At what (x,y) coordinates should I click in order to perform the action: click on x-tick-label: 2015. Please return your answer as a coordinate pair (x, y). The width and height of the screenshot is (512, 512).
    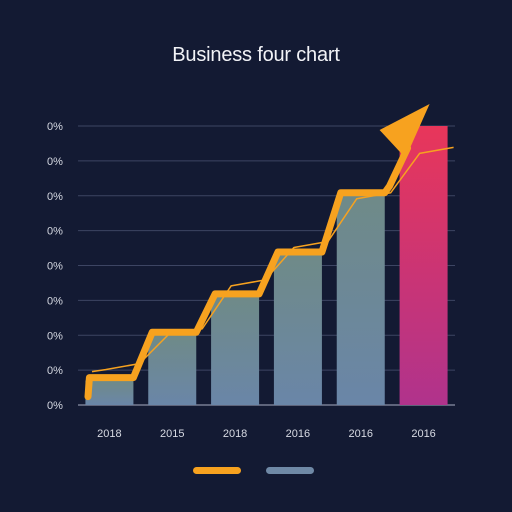
    Looking at the image, I should click on (172, 434).